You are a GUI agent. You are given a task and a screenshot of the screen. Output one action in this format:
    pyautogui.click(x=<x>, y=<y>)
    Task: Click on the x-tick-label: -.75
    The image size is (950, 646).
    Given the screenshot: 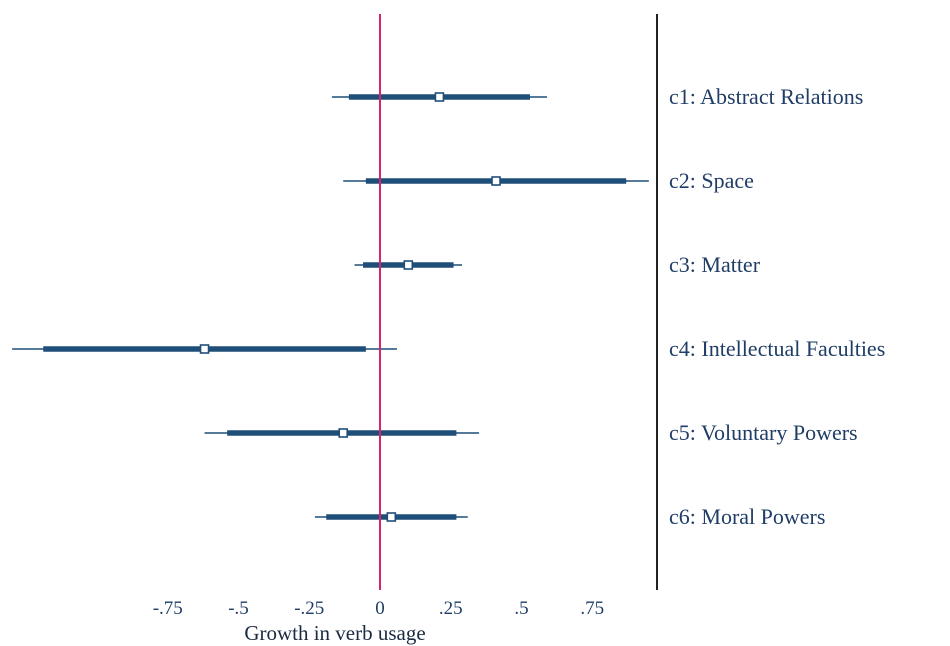 What is the action you would take?
    pyautogui.click(x=168, y=608)
    